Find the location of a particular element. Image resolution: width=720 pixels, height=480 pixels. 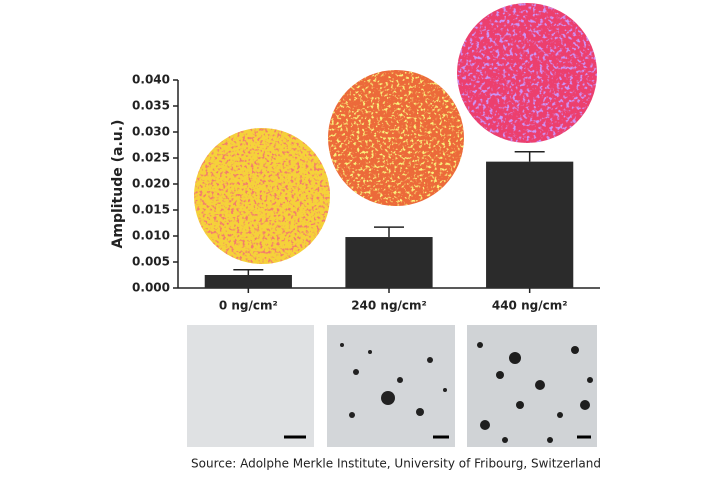

x-tick-label: 240 ng/cm² is located at coordinates (389, 306).